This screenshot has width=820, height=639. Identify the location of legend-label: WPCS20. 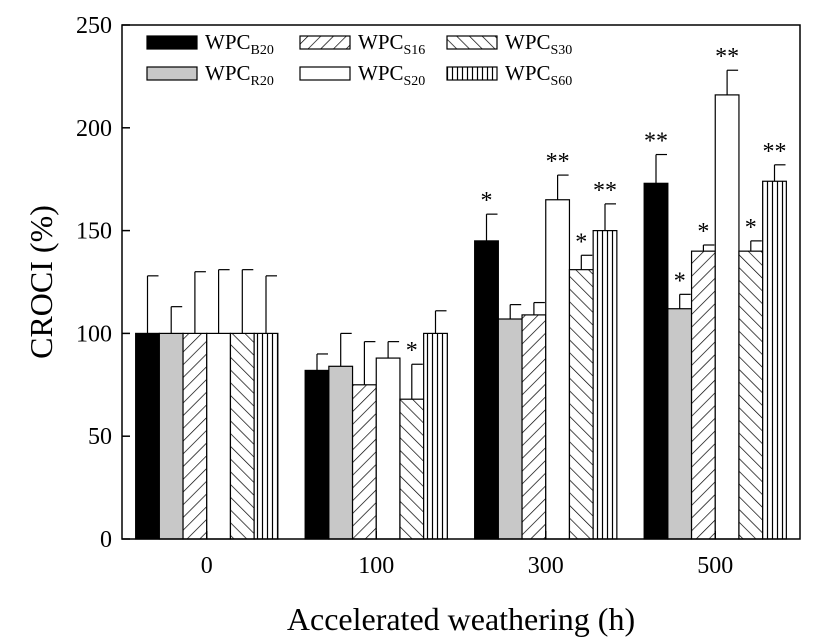
(391, 75).